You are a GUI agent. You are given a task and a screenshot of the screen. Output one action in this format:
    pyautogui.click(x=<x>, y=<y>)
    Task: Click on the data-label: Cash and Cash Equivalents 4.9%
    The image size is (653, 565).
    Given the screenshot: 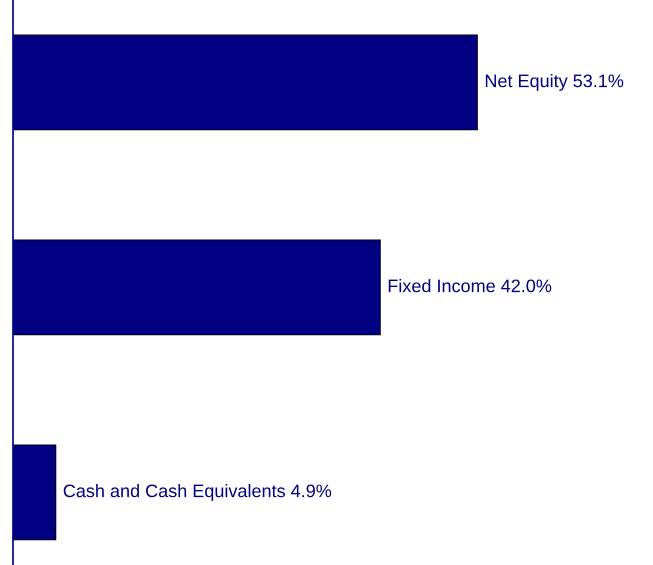 What is the action you would take?
    pyautogui.click(x=198, y=492)
    